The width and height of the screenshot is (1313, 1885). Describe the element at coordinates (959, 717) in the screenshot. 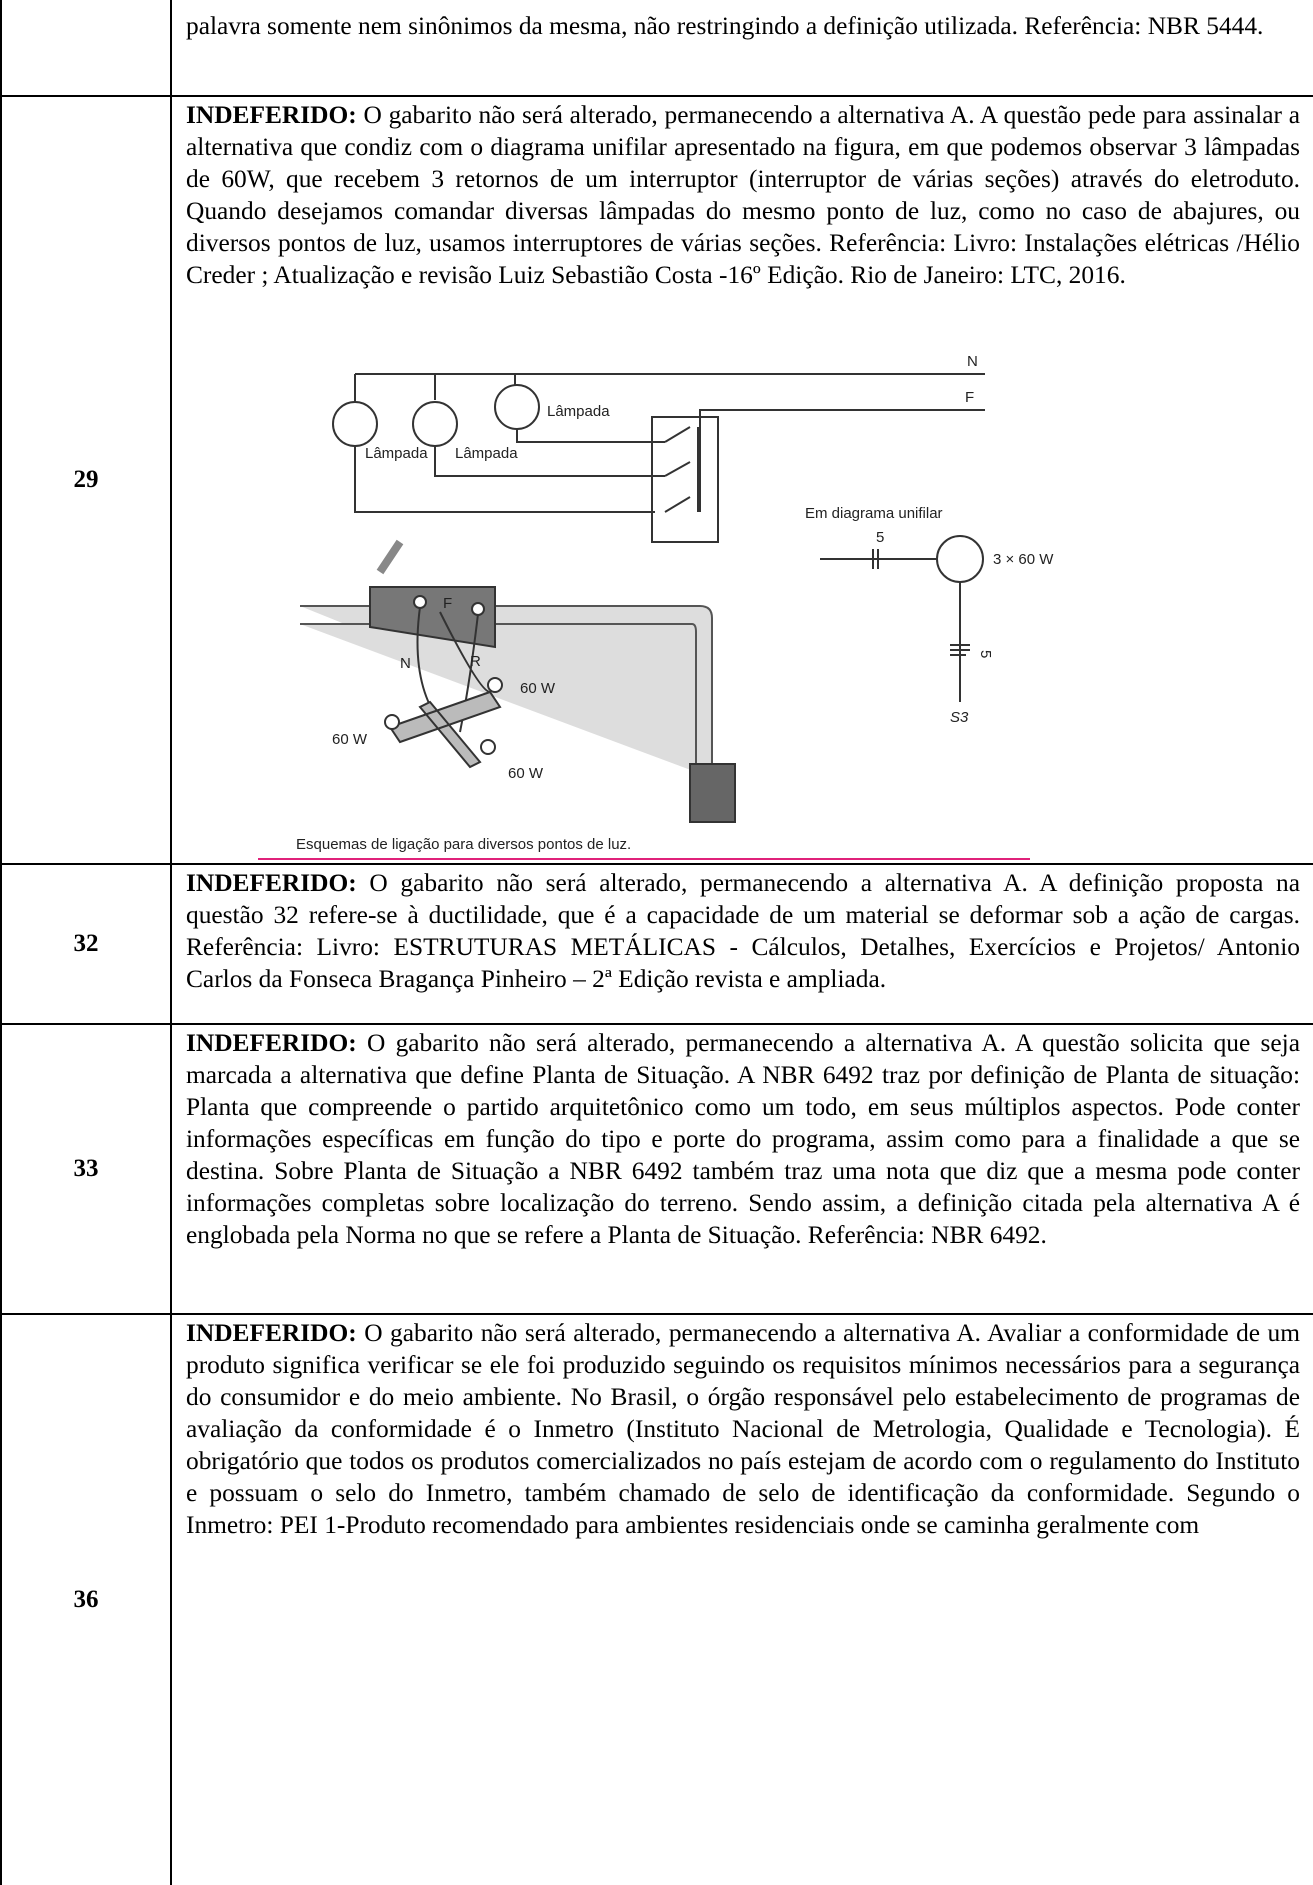

I see `label: S3` at that location.